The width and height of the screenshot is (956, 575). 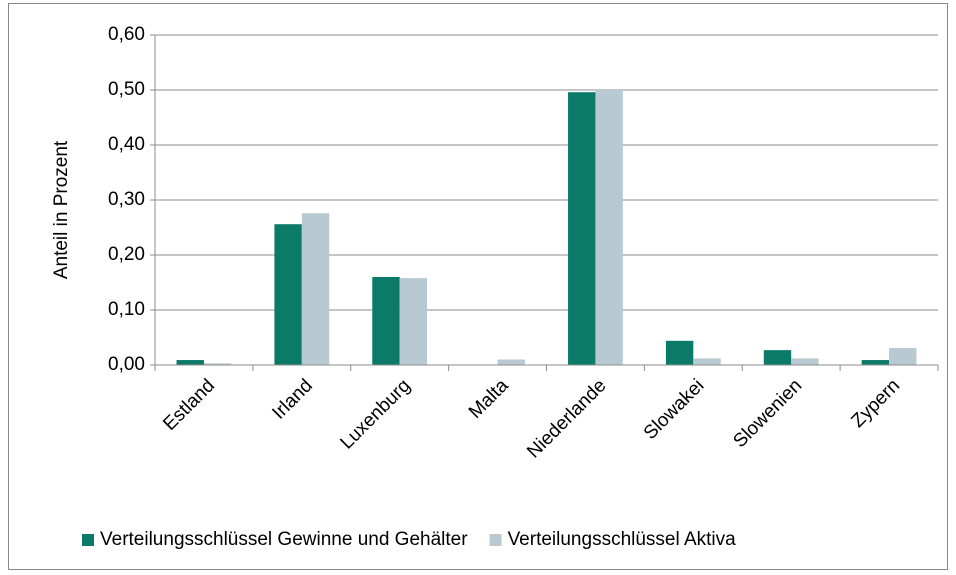 I want to click on y-tick-label: 0,50, so click(x=126, y=89).